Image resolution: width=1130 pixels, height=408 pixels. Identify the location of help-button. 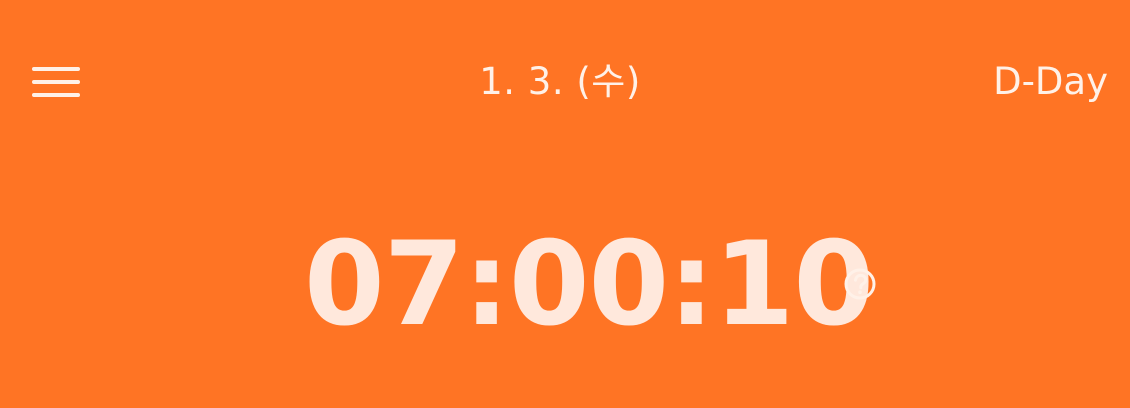
(860, 284).